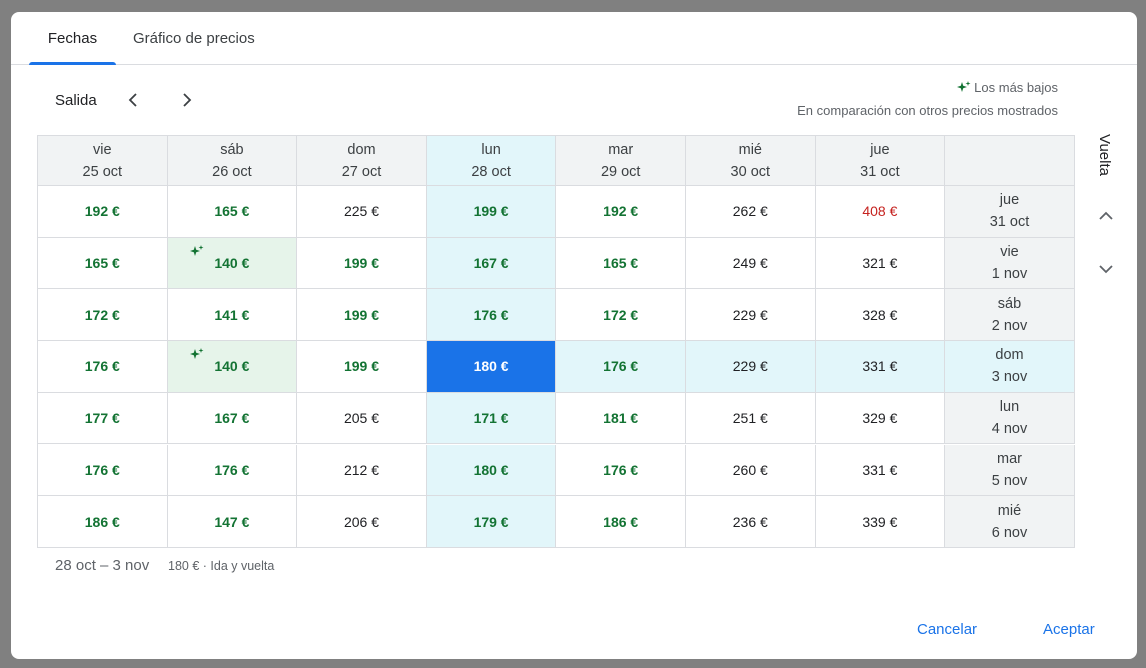 The width and height of the screenshot is (1146, 668). Describe the element at coordinates (1009, 532) in the screenshot. I see `row-date: 6 nov` at that location.